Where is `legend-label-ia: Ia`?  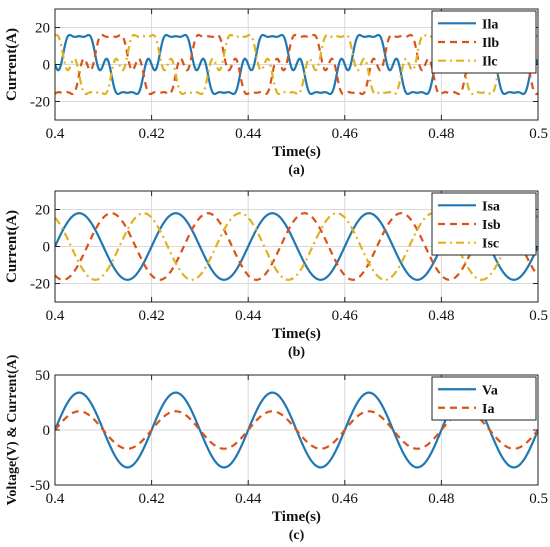 legend-label-ia: Ia is located at coordinates (488, 409).